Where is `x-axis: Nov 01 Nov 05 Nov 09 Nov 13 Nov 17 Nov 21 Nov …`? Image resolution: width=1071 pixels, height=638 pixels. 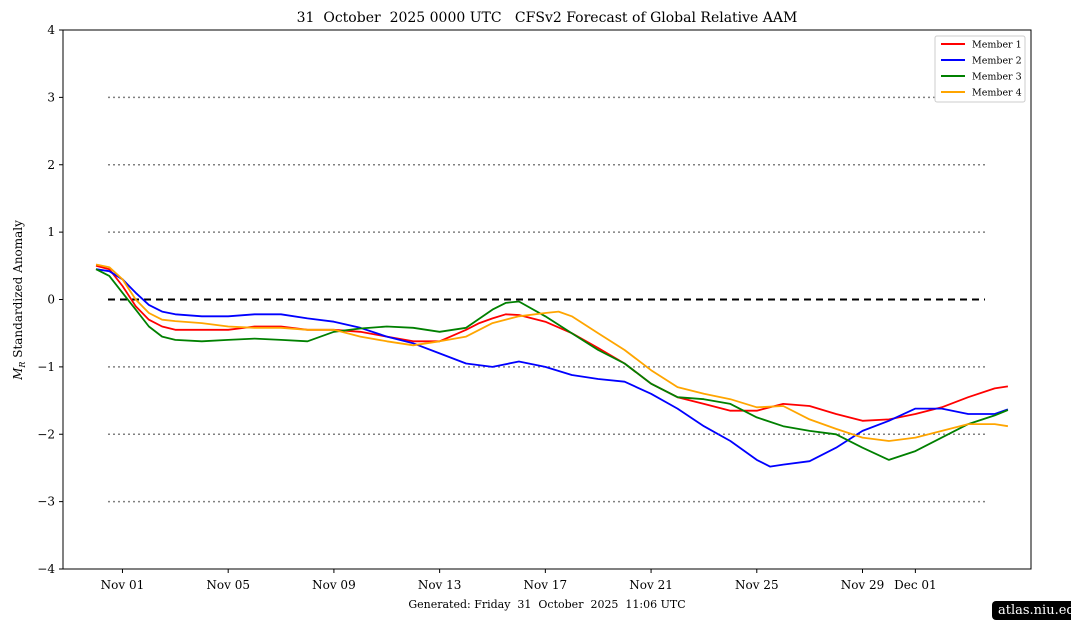 x-axis: Nov 01 Nov 05 Nov 09 Nov 13 Nov 17 Nov 21 Nov … is located at coordinates (519, 580).